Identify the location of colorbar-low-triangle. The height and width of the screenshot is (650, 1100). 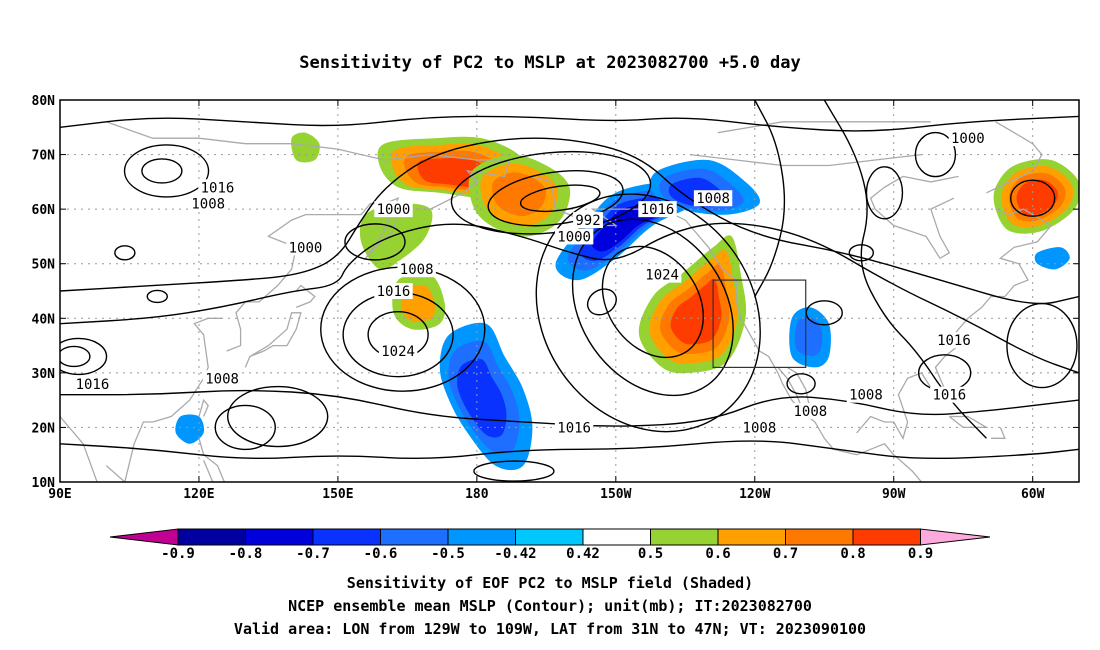
(144, 537).